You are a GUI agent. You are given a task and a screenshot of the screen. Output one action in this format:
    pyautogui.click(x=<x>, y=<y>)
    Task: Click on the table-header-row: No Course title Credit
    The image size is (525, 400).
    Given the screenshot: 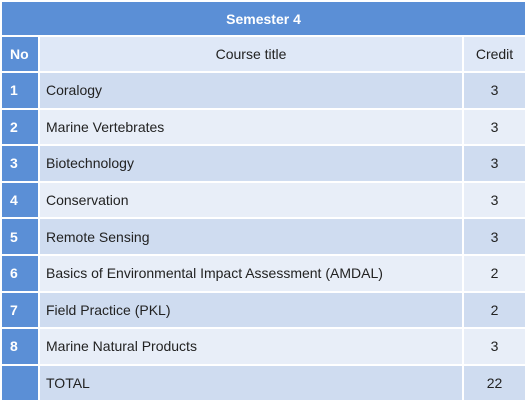 What is the action you would take?
    pyautogui.click(x=262, y=54)
    